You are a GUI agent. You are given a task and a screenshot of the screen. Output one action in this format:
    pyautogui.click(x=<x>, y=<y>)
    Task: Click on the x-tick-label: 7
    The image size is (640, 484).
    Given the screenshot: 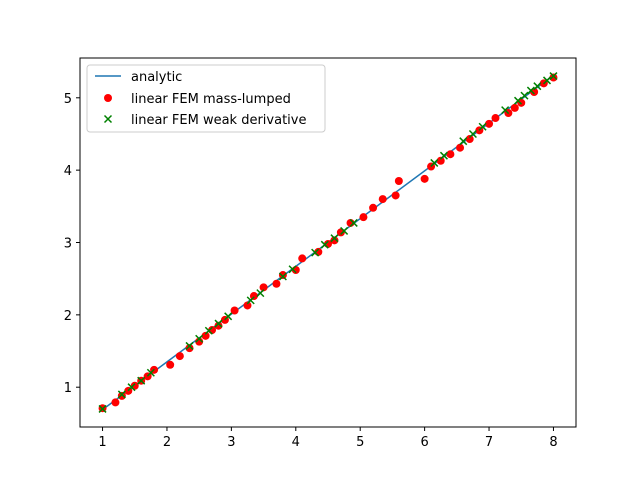 What is the action you would take?
    pyautogui.click(x=489, y=442)
    